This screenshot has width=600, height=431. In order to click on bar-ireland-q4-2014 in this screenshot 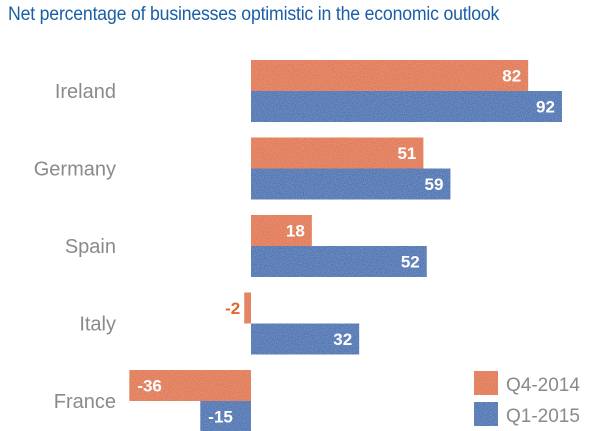, I will do `click(390, 75)`.